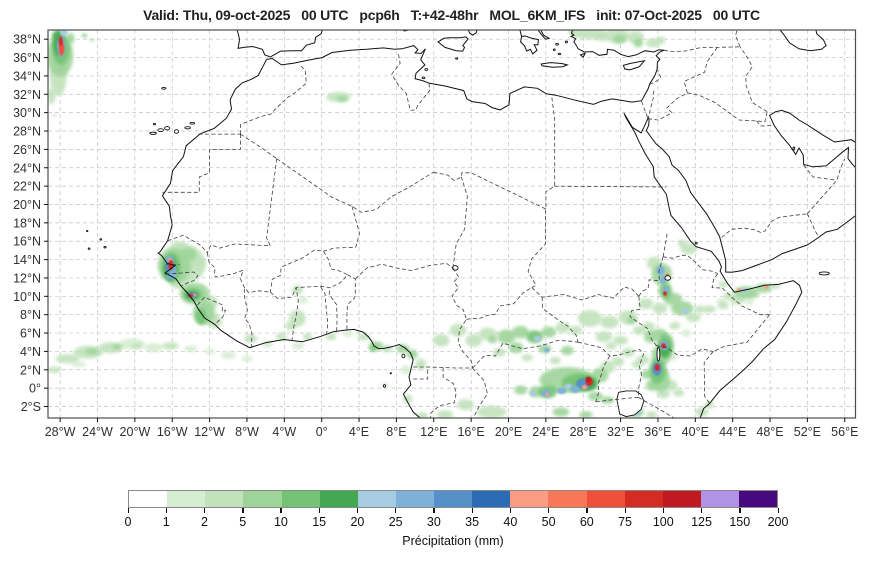  What do you see at coordinates (625, 522) in the screenshot?
I see `legend-tick-label: 75` at bounding box center [625, 522].